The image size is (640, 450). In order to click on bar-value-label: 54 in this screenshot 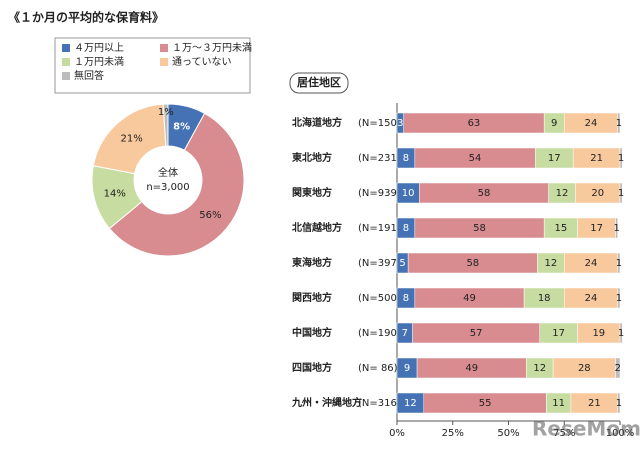, I will do `click(475, 158)`.